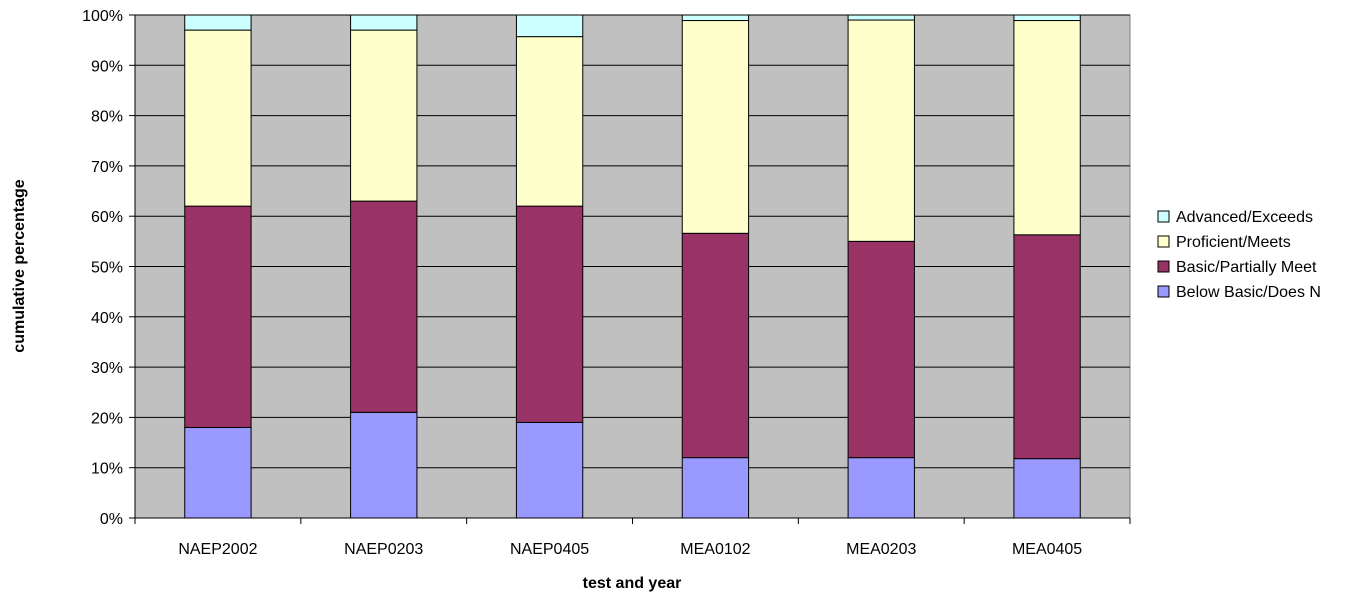 This screenshot has width=1359, height=600. I want to click on legend-label: Proficient/Meets, so click(1233, 242).